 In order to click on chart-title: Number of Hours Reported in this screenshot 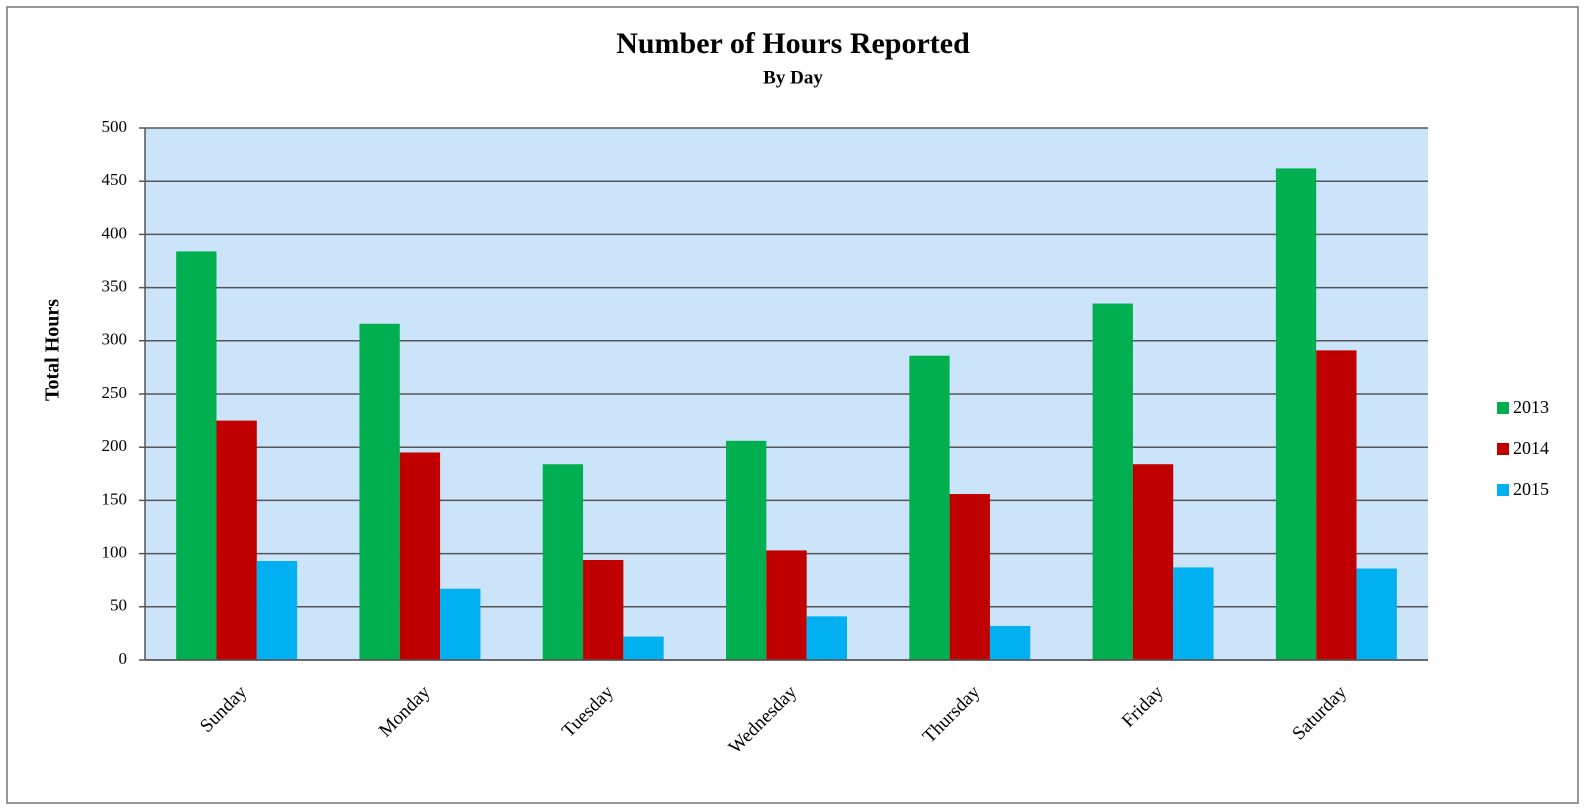, I will do `click(793, 43)`.